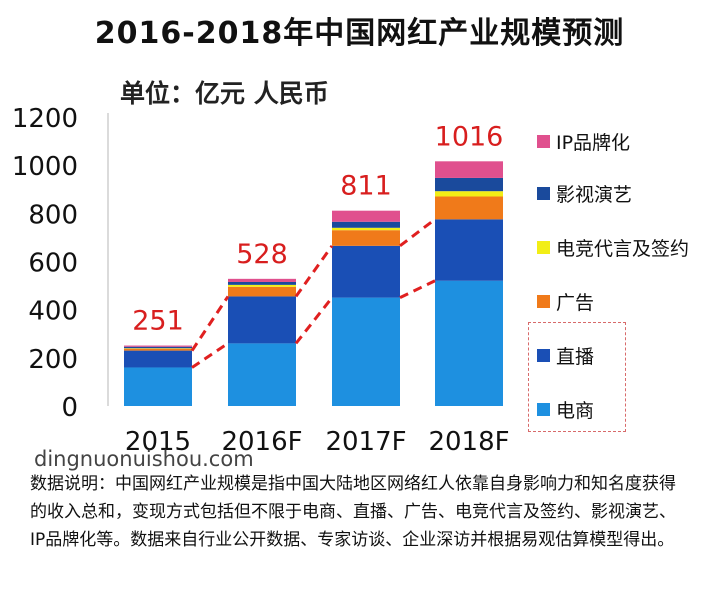 This screenshot has height=615, width=719. Describe the element at coordinates (53, 215) in the screenshot. I see `y-tick-label: 800` at that location.